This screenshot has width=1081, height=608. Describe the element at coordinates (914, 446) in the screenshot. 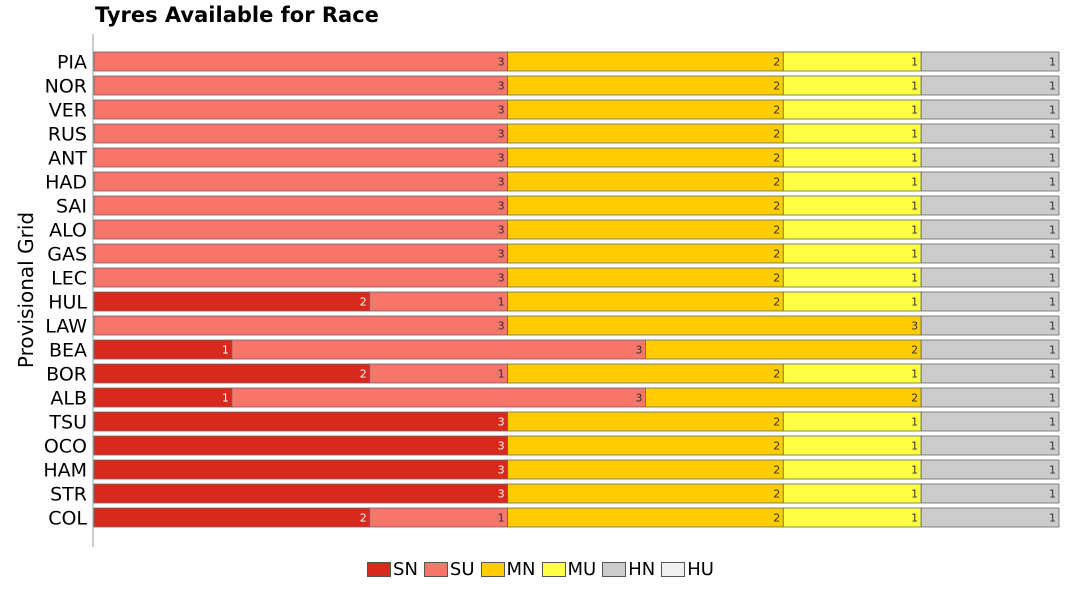

I see `data-label-oco-mu: 1` at that location.